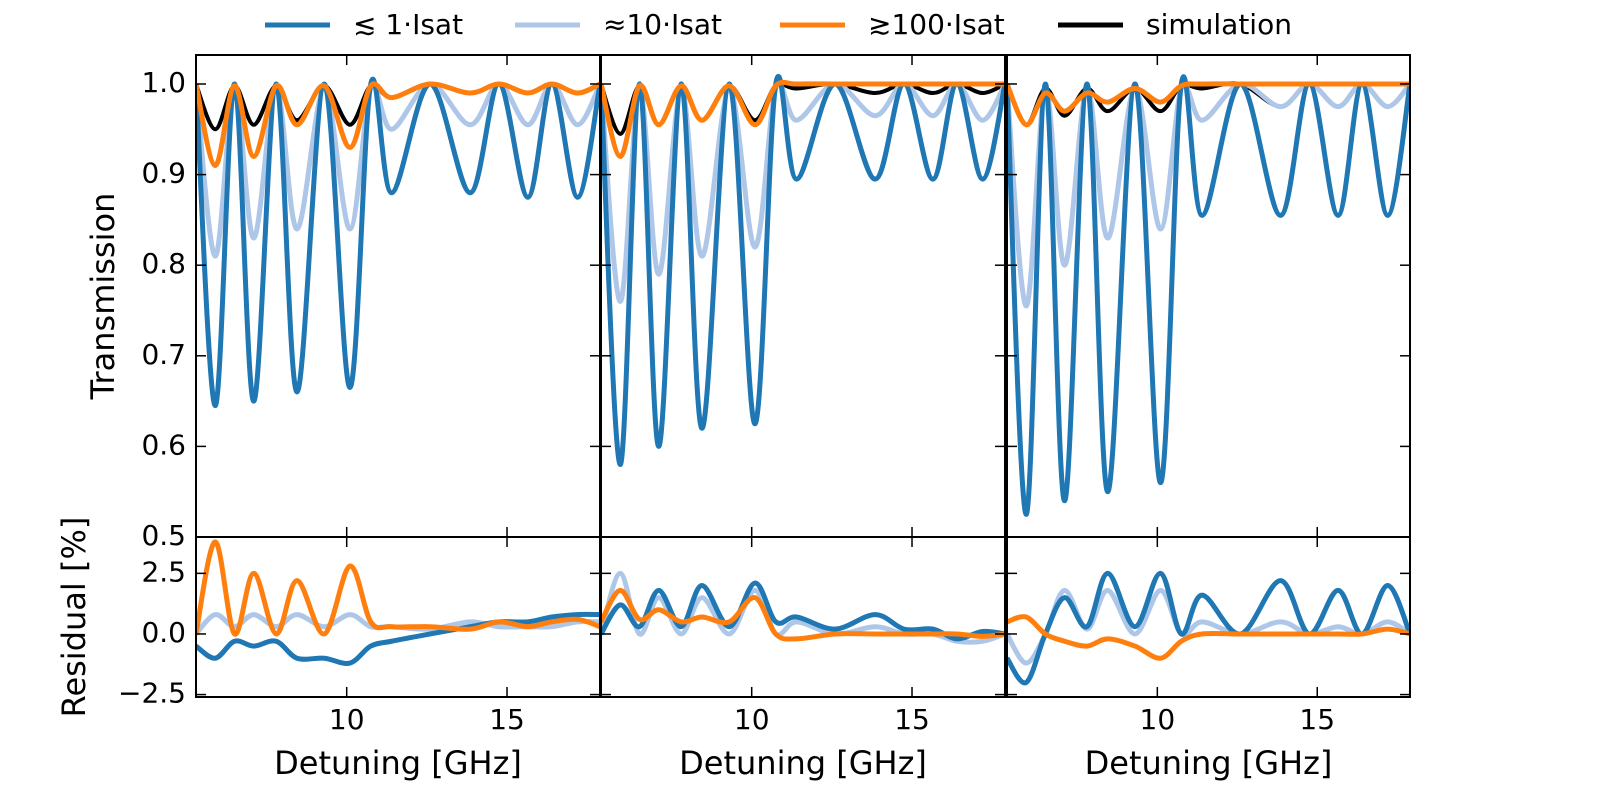 This screenshot has height=800, width=1600. I want to click on legend-label: simulation, so click(1219, 24).